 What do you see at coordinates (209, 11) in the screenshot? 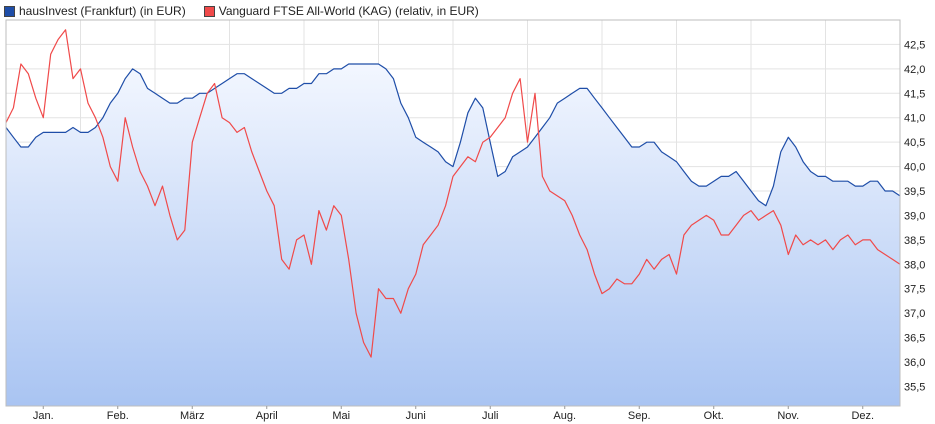
I see `legend-swatch-vanguard` at bounding box center [209, 11].